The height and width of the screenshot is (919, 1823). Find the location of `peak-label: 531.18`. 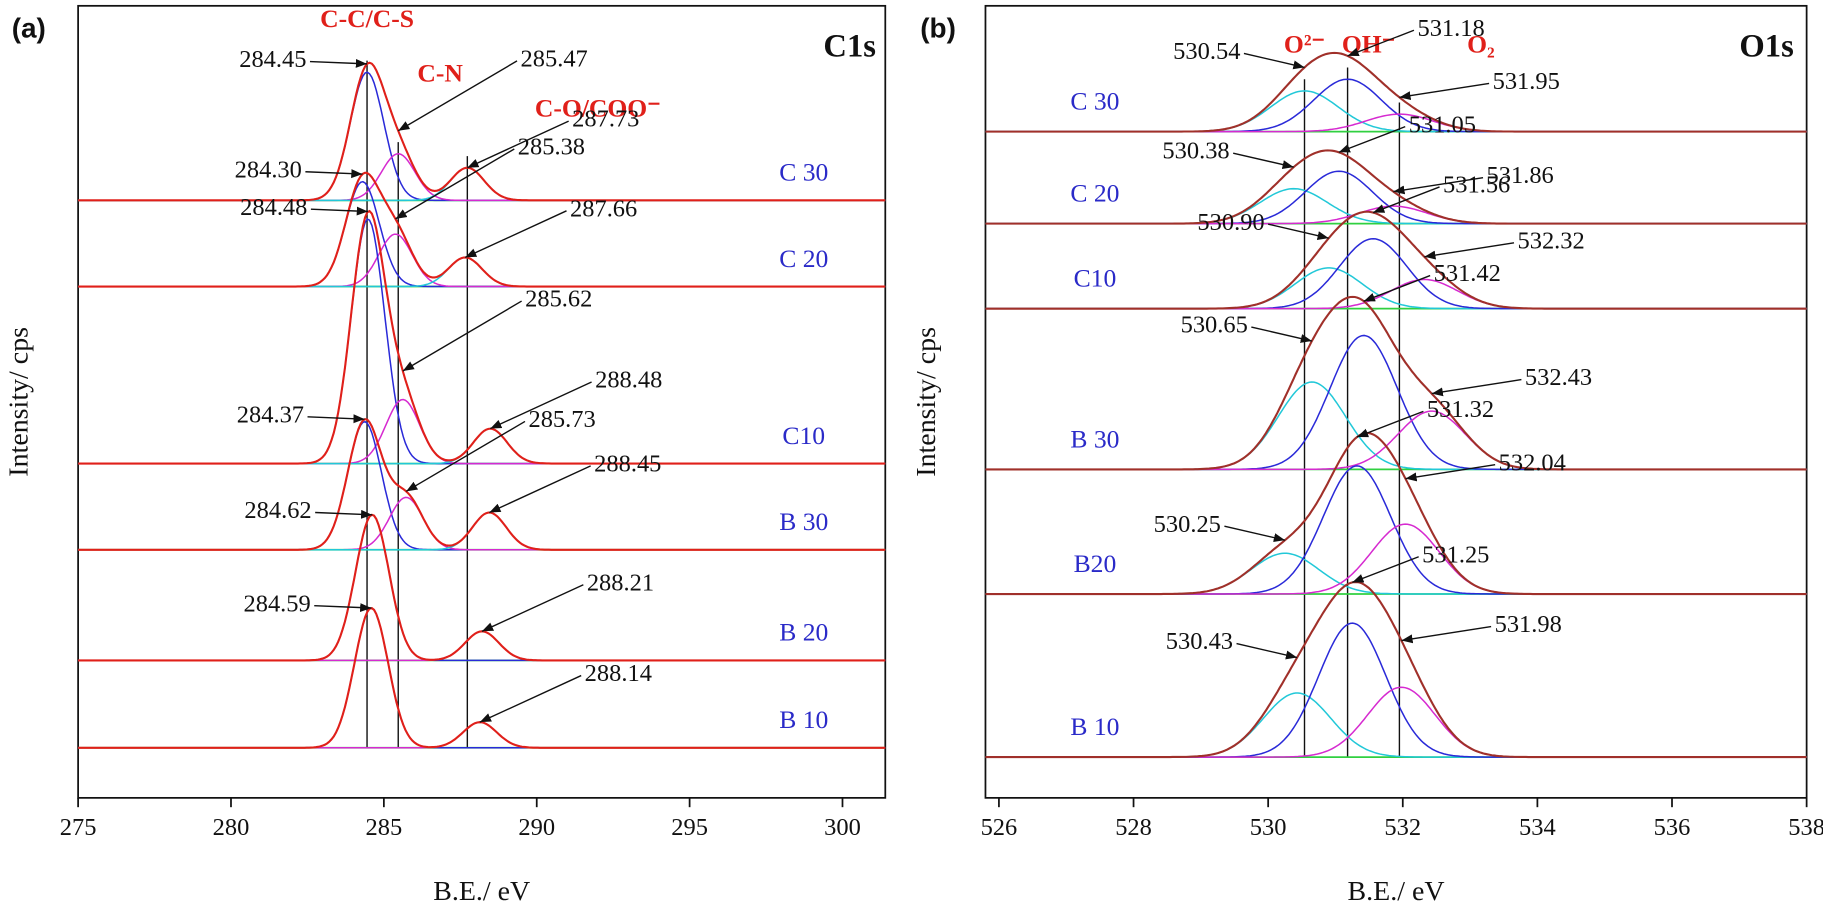

peak-label: 531.18 is located at coordinates (1450, 28).